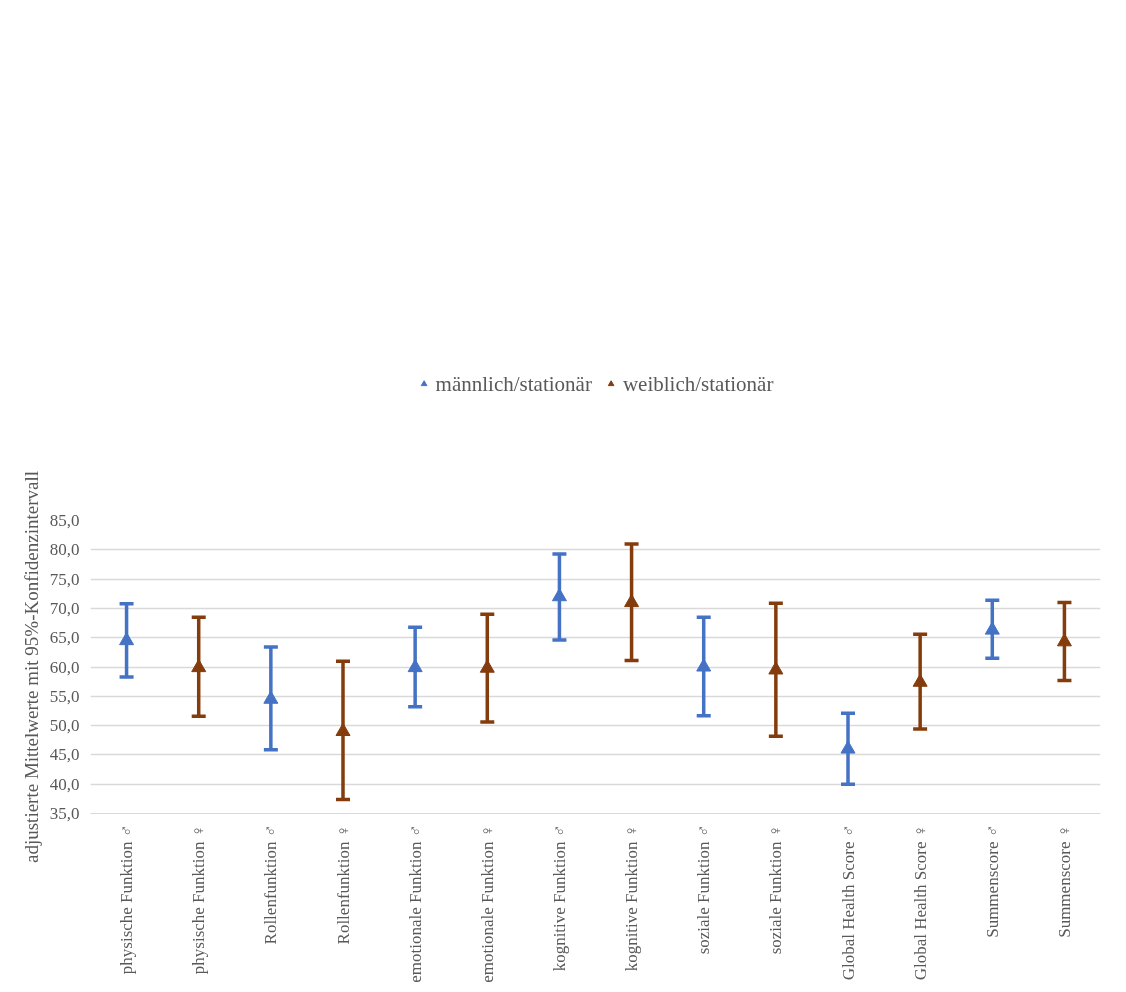 This screenshot has height=992, width=1126. Describe the element at coordinates (64, 784) in the screenshot. I see `y-tick-label: 40,0` at that location.